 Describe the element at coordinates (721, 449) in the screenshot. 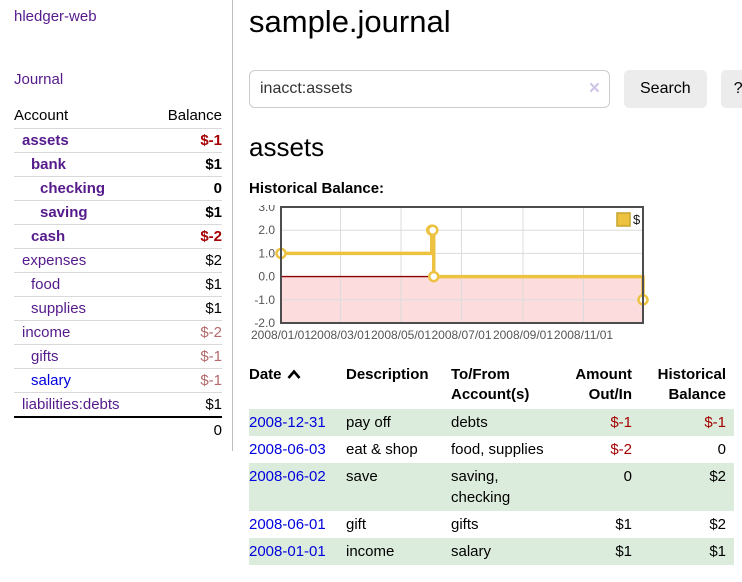

I see `register-balance: 0` at that location.